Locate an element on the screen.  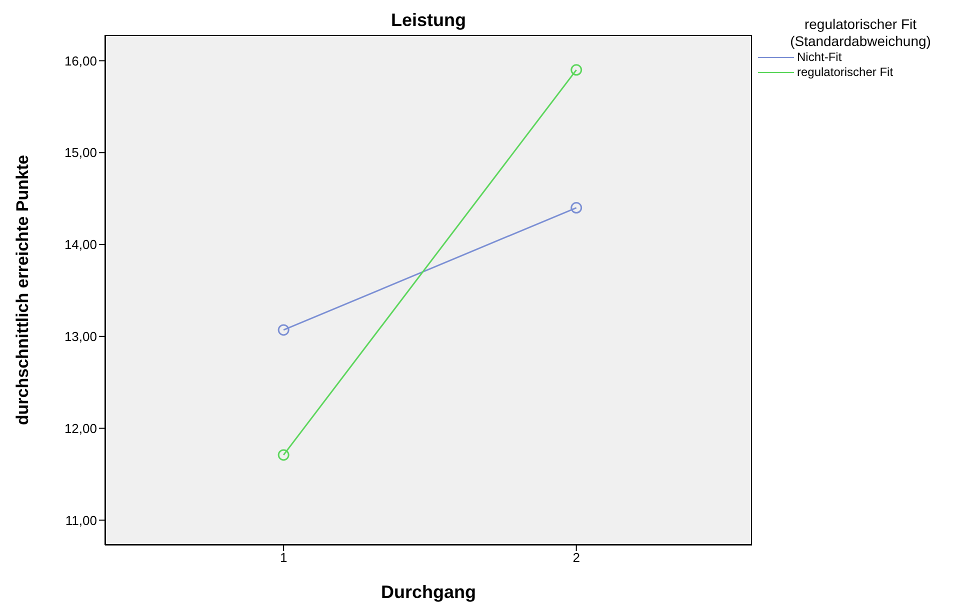
y-tick-label: 16,00 is located at coordinates (80, 60).